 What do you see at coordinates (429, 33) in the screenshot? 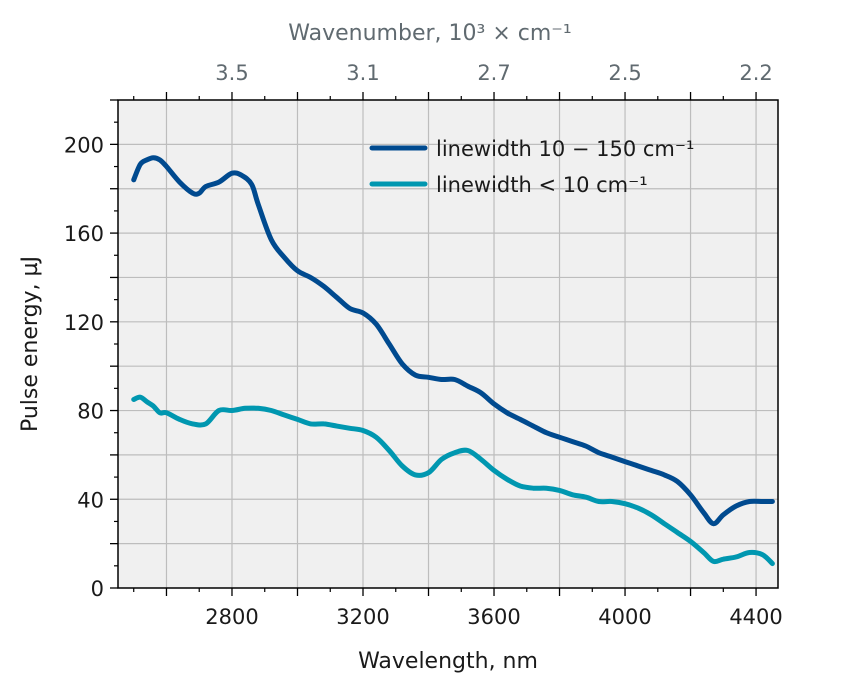
I see `top-axis-title: Wavenumber, 10³ × cm⁻¹` at bounding box center [429, 33].